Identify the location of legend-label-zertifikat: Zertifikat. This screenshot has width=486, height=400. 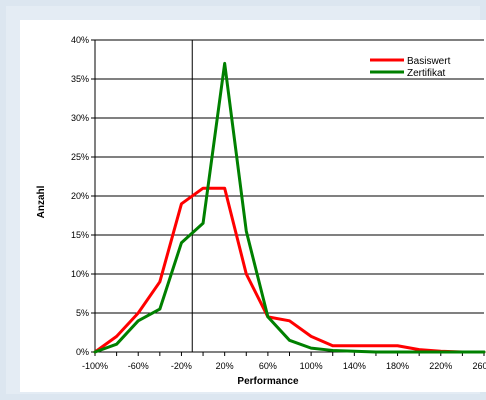
(426, 73).